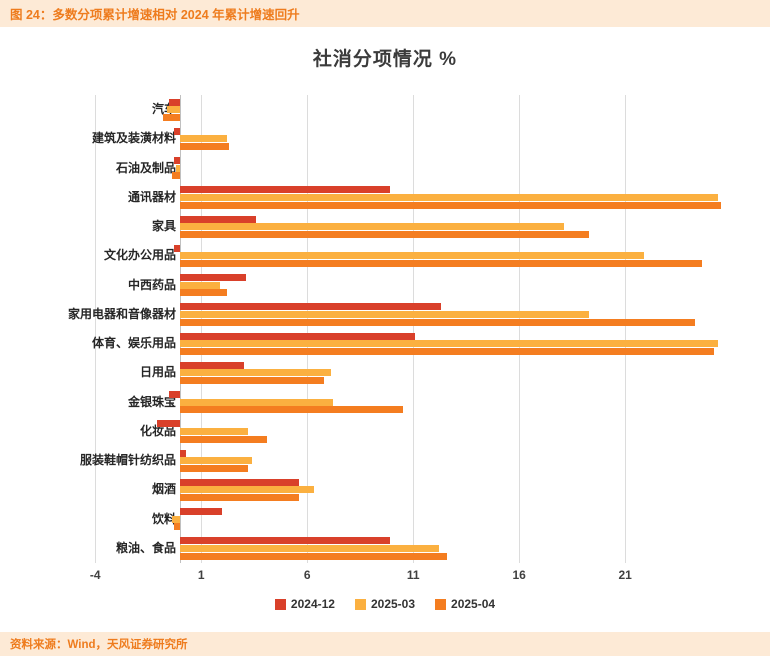 This screenshot has width=770, height=656. Describe the element at coordinates (95, 575) in the screenshot. I see `x-axis-tick-label: -4` at that location.